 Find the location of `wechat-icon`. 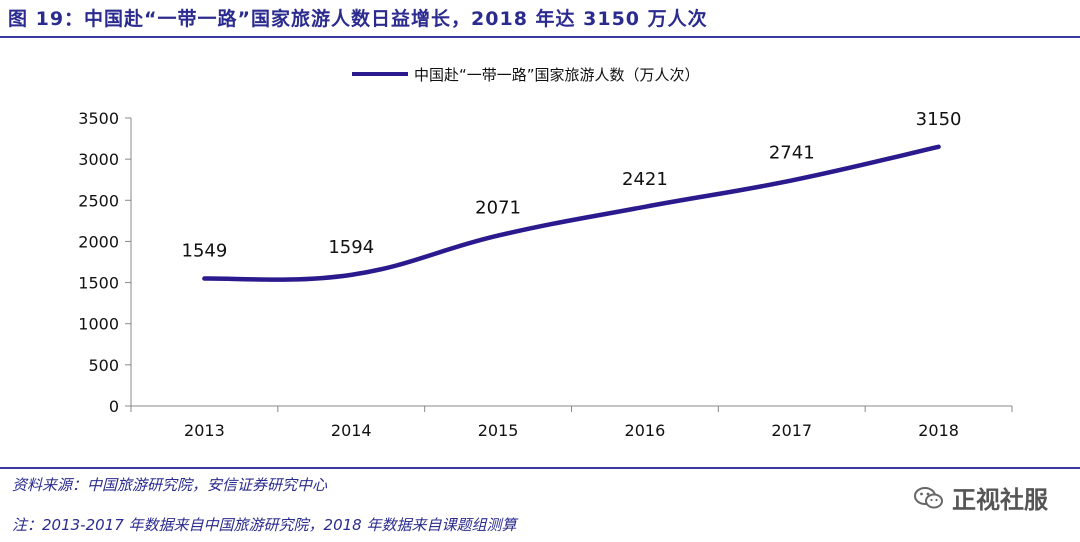

wechat-icon is located at coordinates (928, 497).